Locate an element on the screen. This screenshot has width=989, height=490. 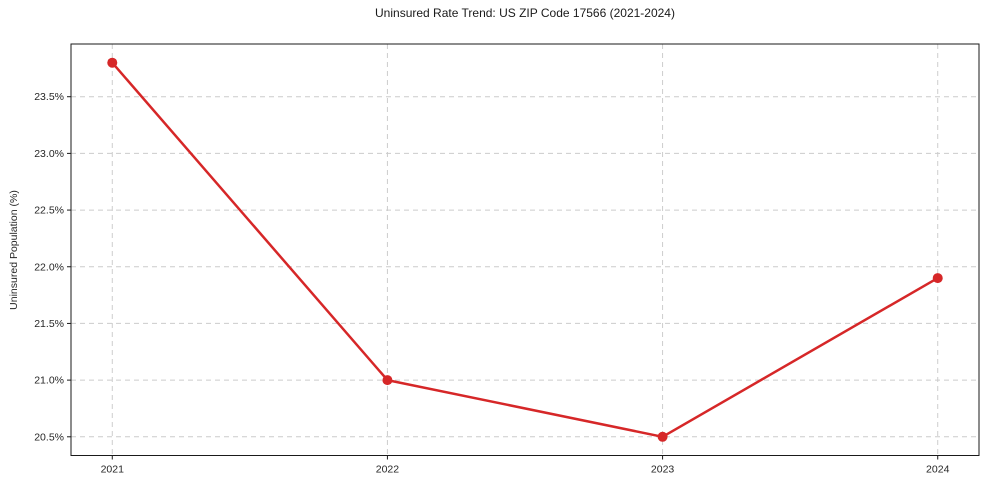
y-tick-label: 21.0% is located at coordinates (49, 381).